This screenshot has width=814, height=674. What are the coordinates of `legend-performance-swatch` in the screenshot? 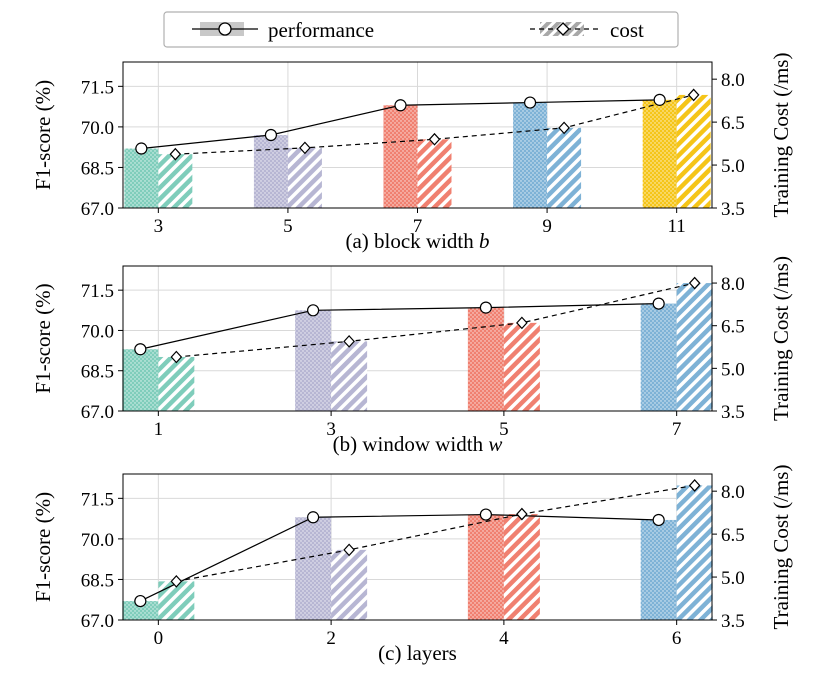 It's located at (225, 29).